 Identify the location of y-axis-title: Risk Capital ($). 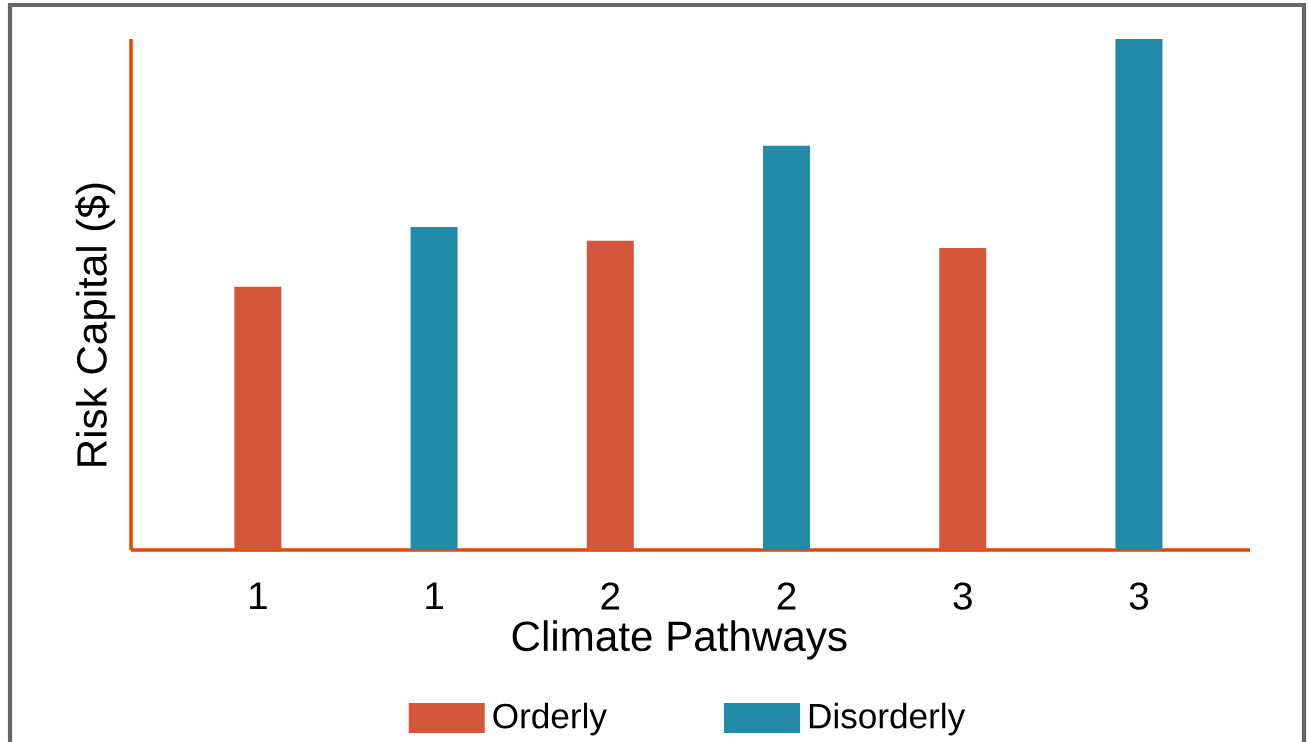
(95, 324).